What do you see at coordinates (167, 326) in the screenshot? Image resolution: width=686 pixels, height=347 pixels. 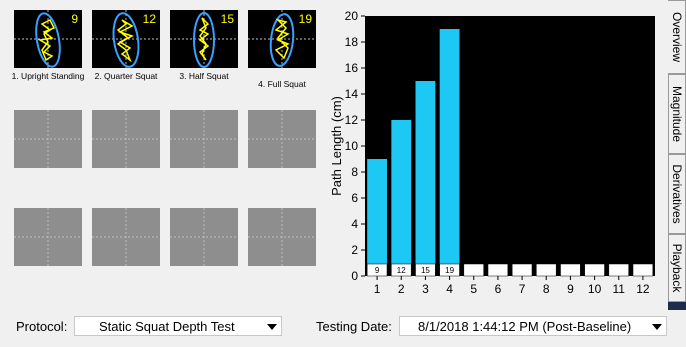 I see `protocol-value: Static Squat Depth Test` at bounding box center [167, 326].